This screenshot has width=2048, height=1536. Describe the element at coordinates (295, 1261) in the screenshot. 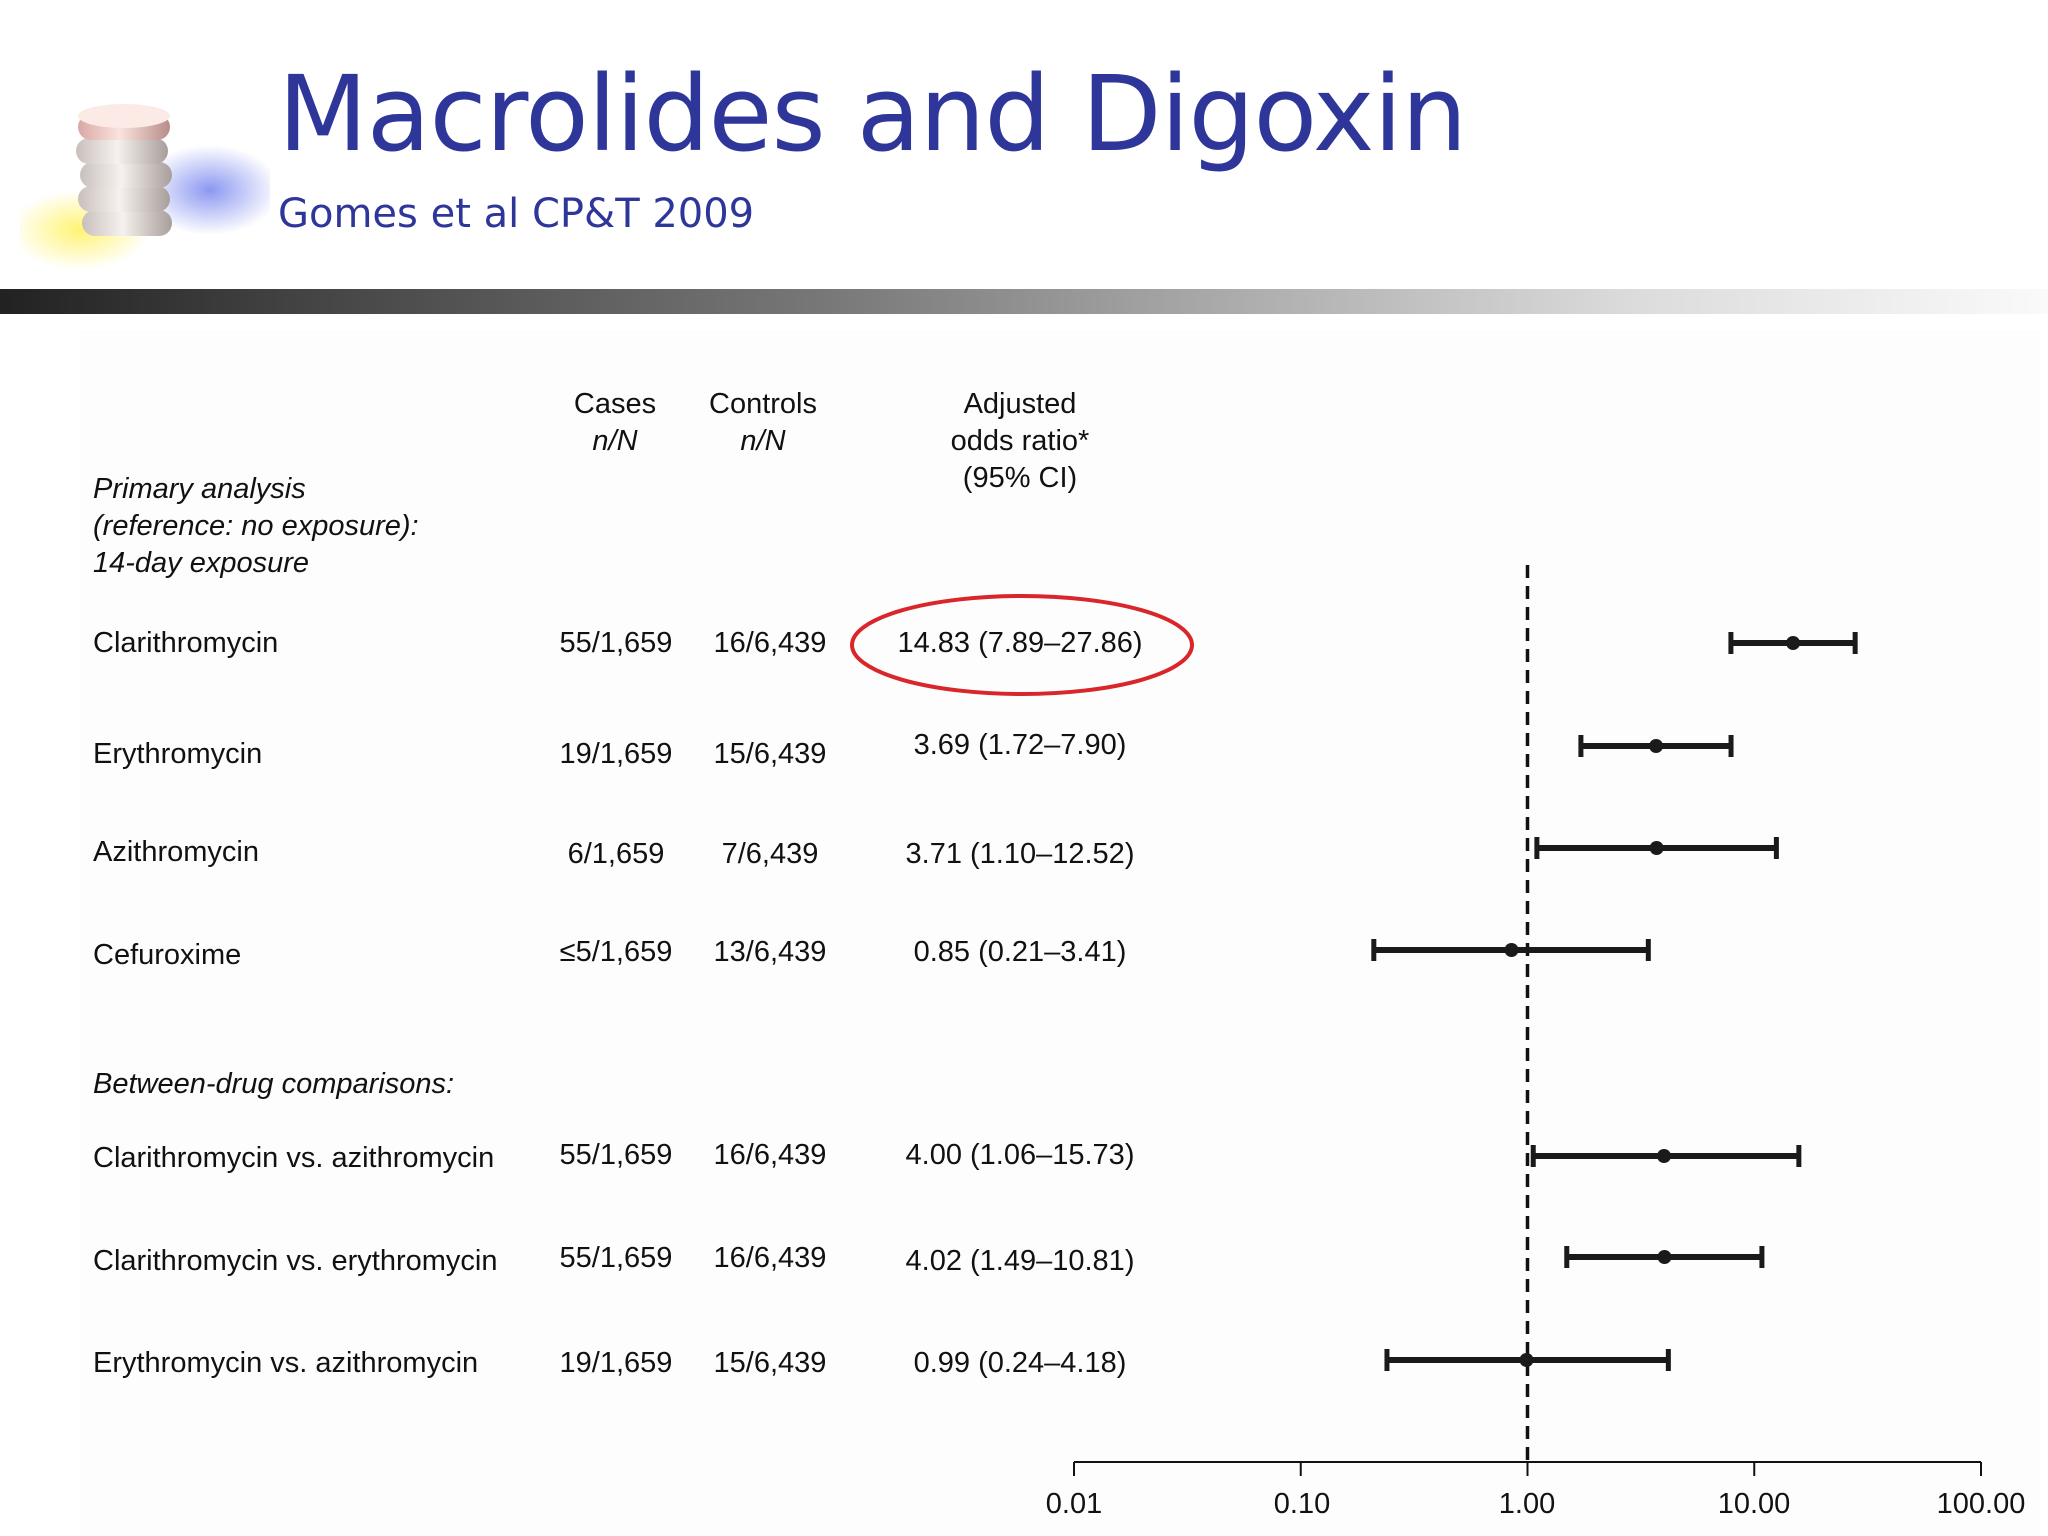

I see `row-label: Clarithromycin vs. erythromycin` at that location.